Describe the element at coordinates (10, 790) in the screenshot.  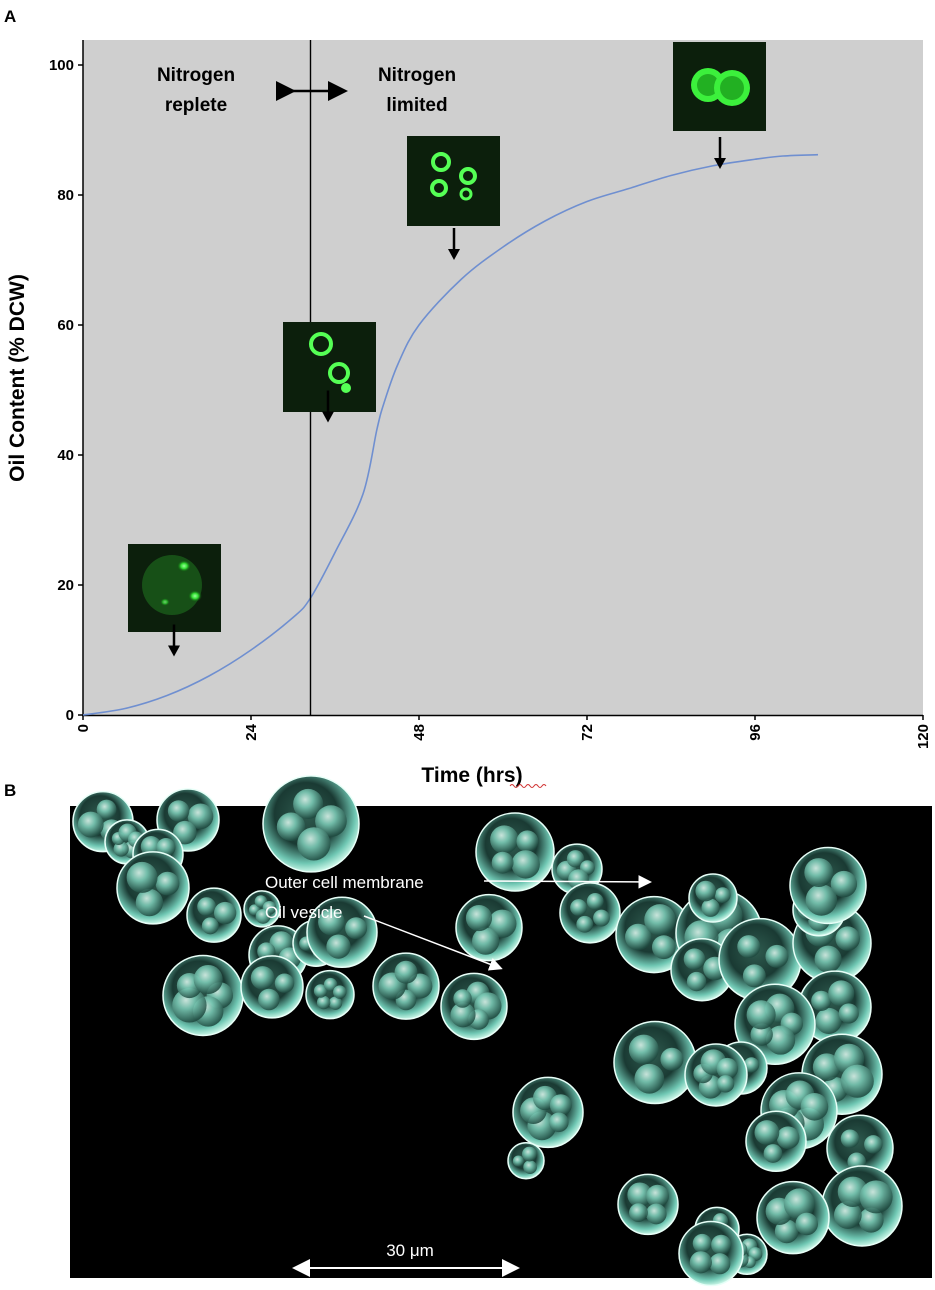
I see `panel-label-b: B` at that location.